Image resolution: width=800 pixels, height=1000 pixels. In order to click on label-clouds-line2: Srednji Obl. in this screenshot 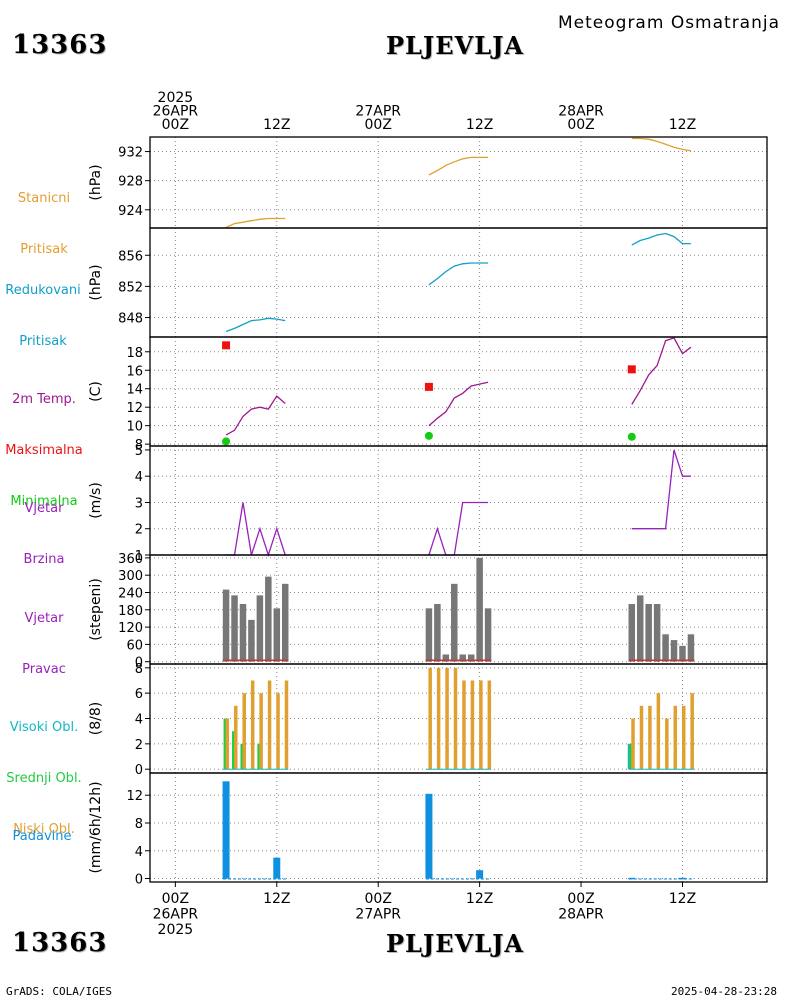, I will do `click(44, 778)`.